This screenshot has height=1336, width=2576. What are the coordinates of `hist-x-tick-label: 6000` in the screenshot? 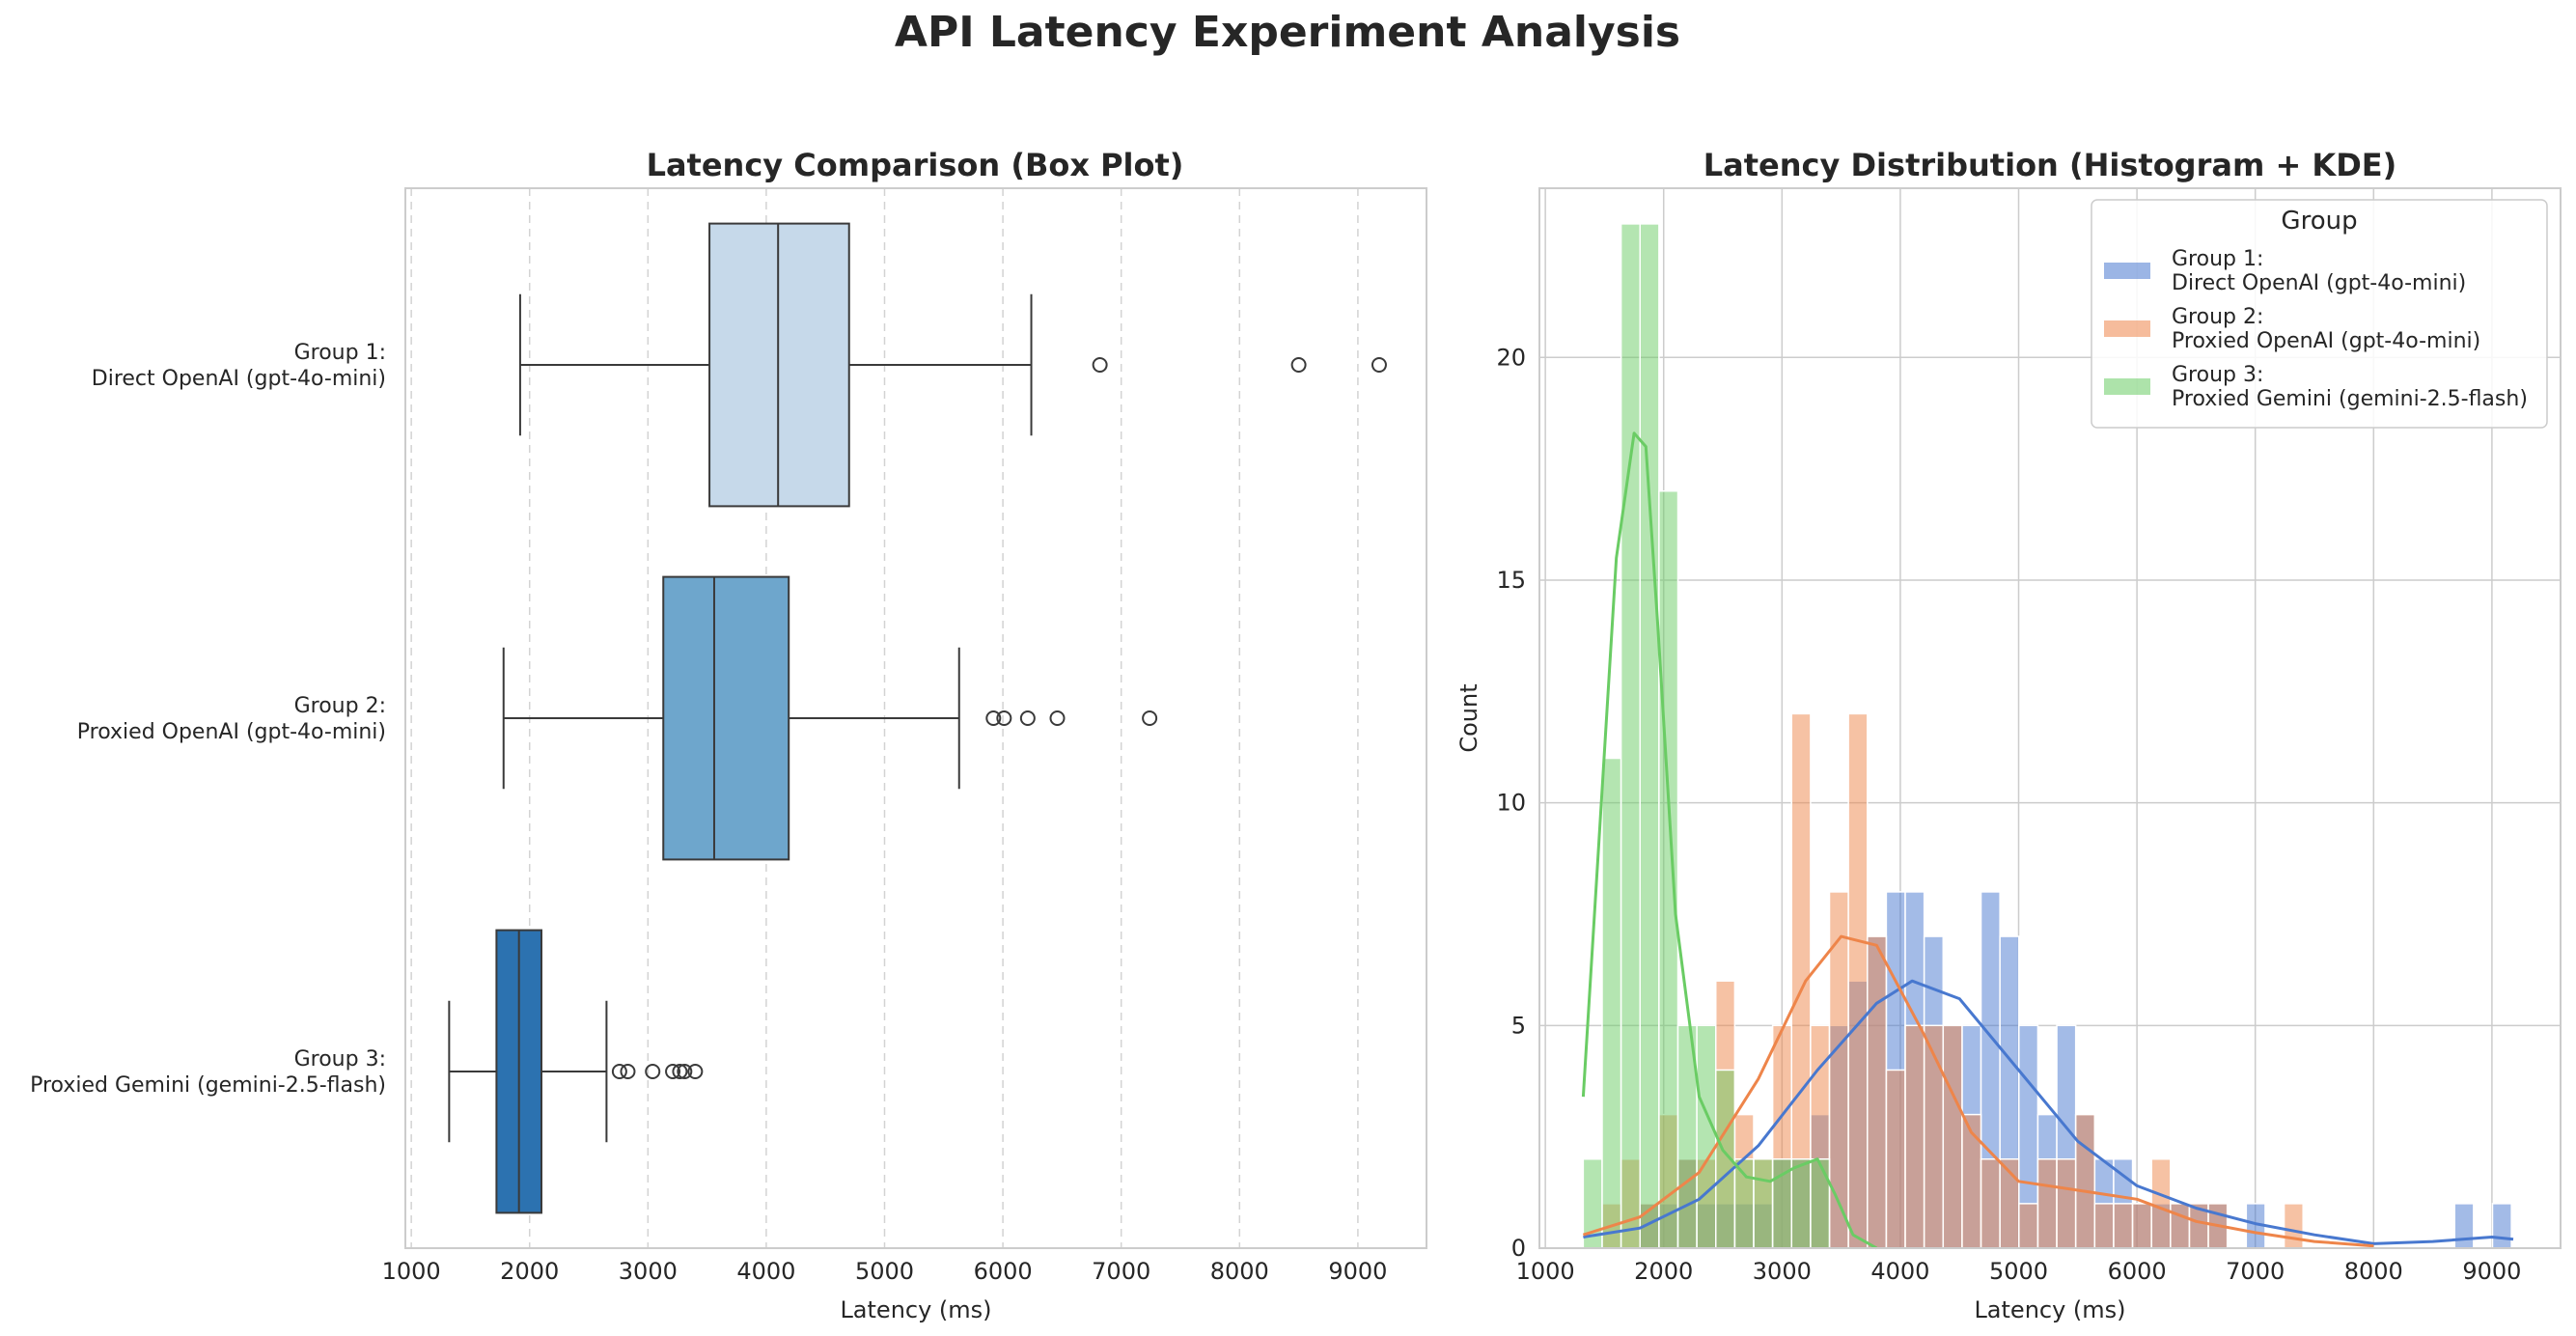 It's located at (2137, 1271).